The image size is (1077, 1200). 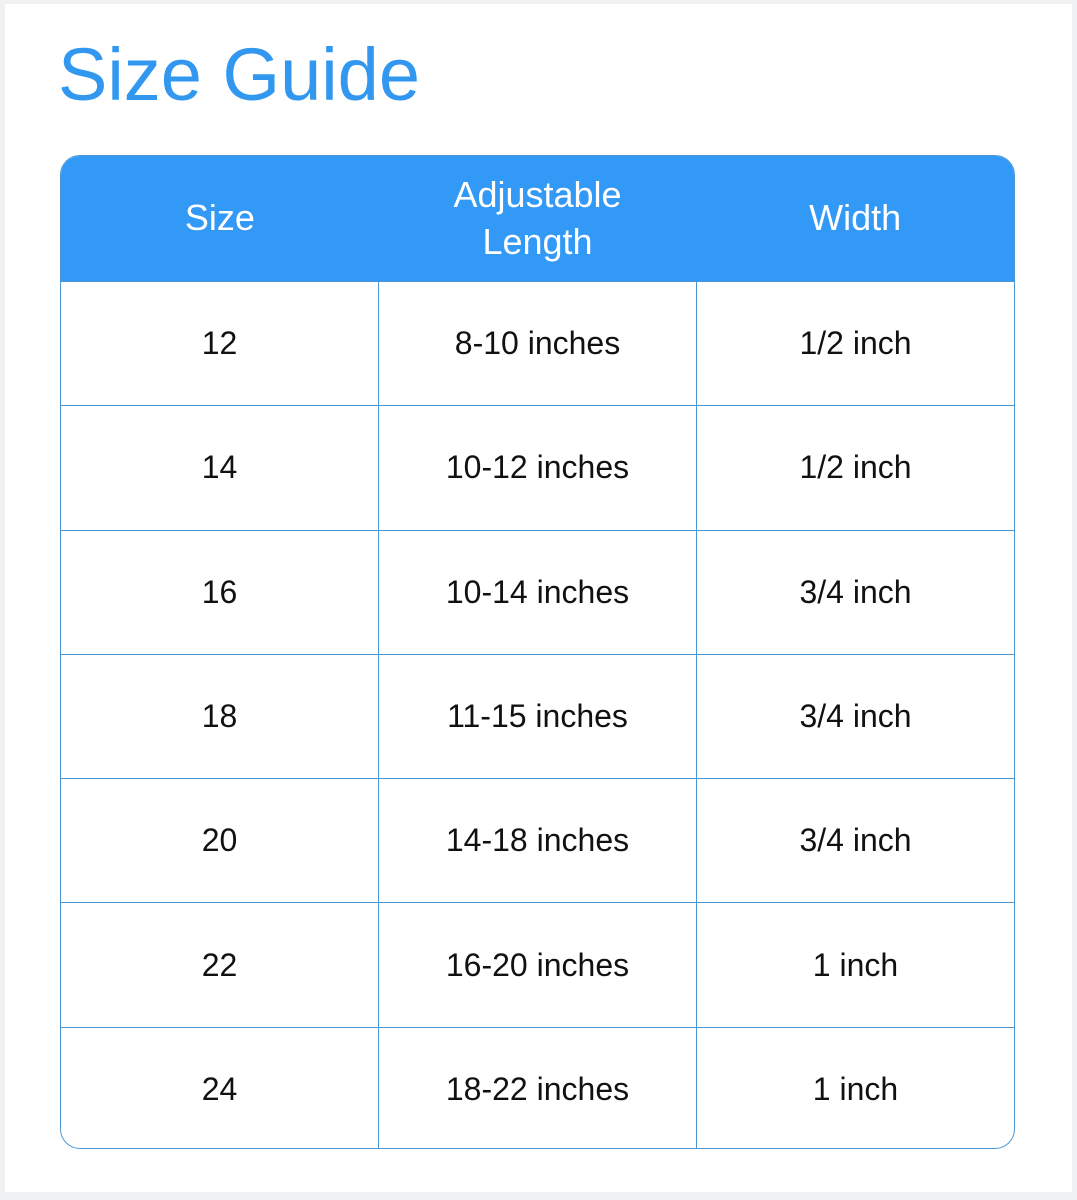 I want to click on cell-length: 11-15 inches, so click(x=537, y=716).